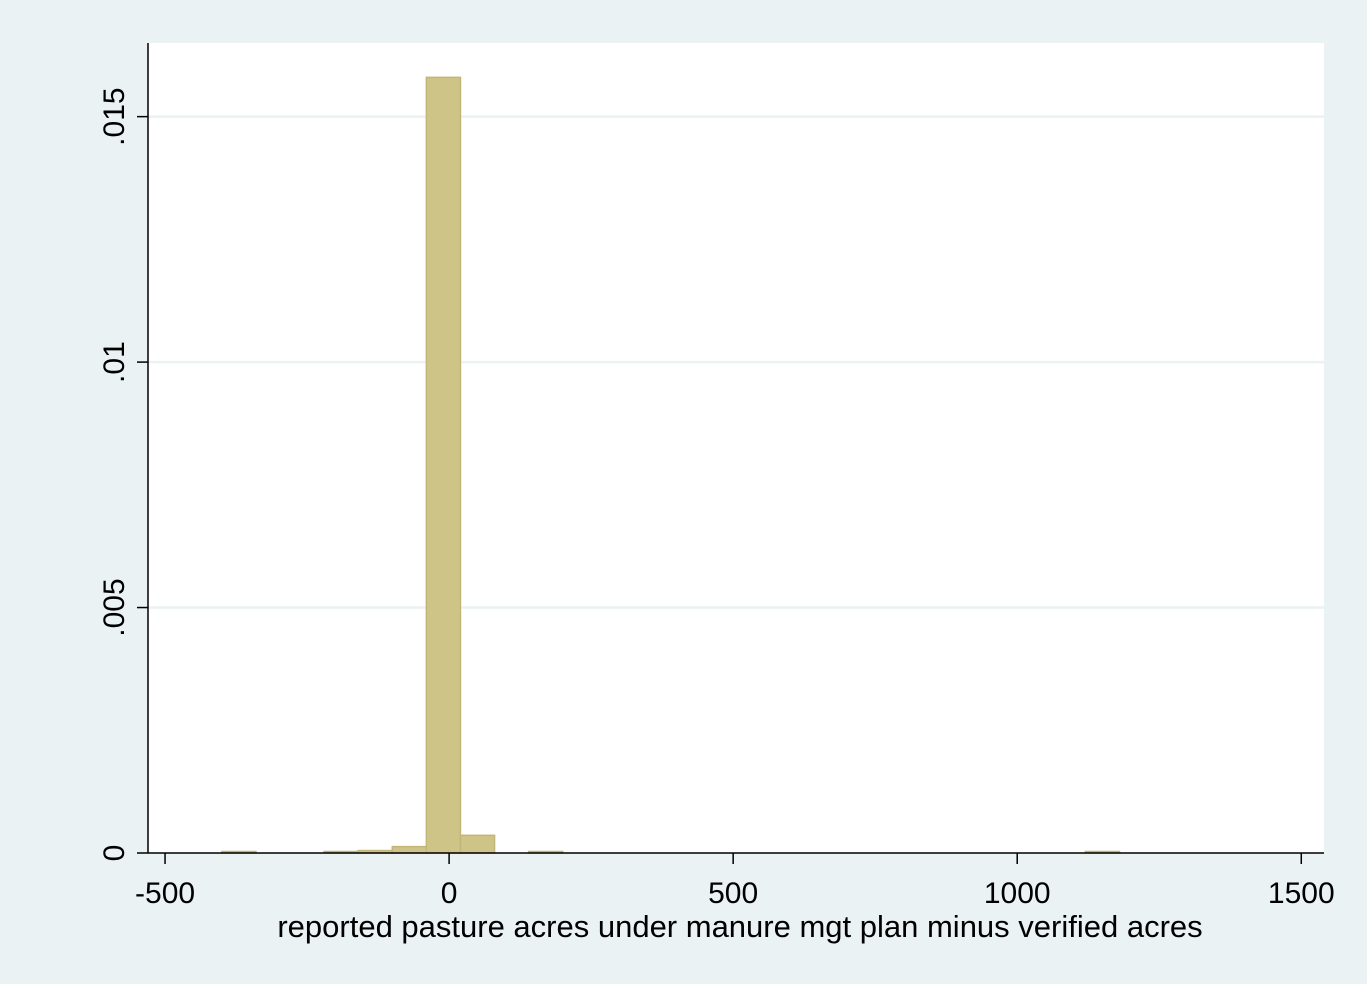 This screenshot has height=984, width=1367. Describe the element at coordinates (449, 893) in the screenshot. I see `x-tick-label: 0` at that location.